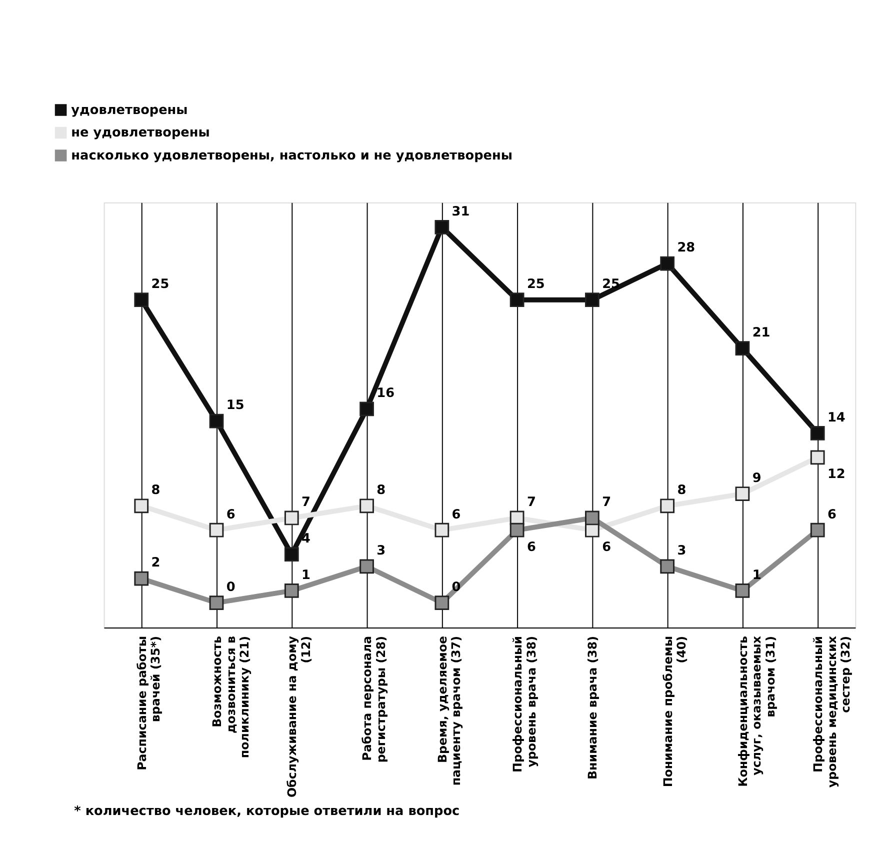 The height and width of the screenshot is (849, 870). What do you see at coordinates (761, 332) in the screenshot?
I see `data-label: 21` at bounding box center [761, 332].